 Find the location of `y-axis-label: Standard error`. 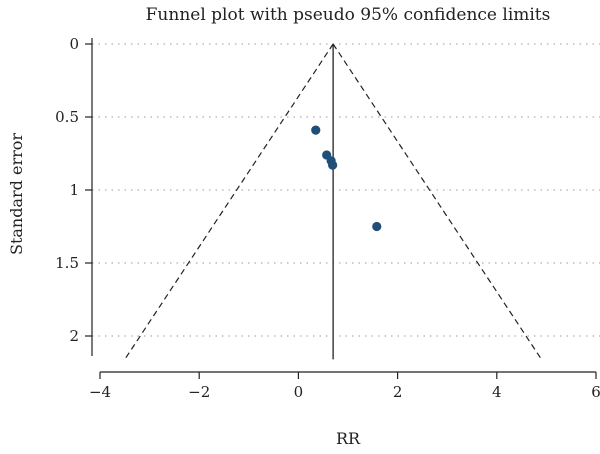

y-axis-label: Standard error is located at coordinates (16, 194).